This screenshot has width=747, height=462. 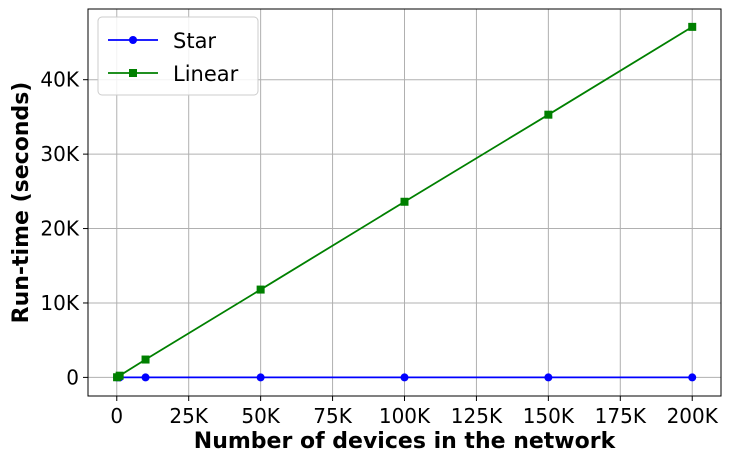 What do you see at coordinates (405, 441) in the screenshot?
I see `x-axis-label: Number of devices in the network` at bounding box center [405, 441].